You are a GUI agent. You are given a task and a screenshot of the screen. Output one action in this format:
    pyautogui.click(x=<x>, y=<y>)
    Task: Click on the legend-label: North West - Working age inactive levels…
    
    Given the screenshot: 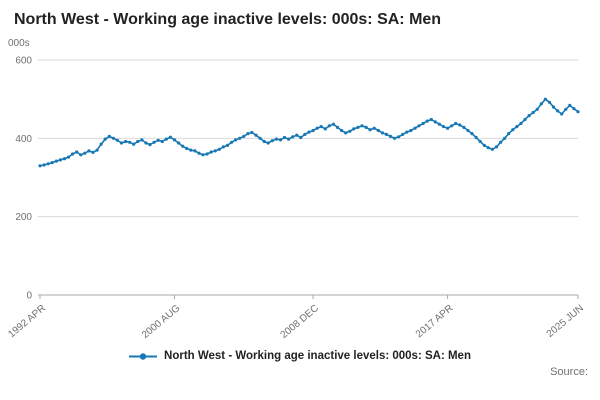 What is the action you would take?
    pyautogui.click(x=317, y=356)
    